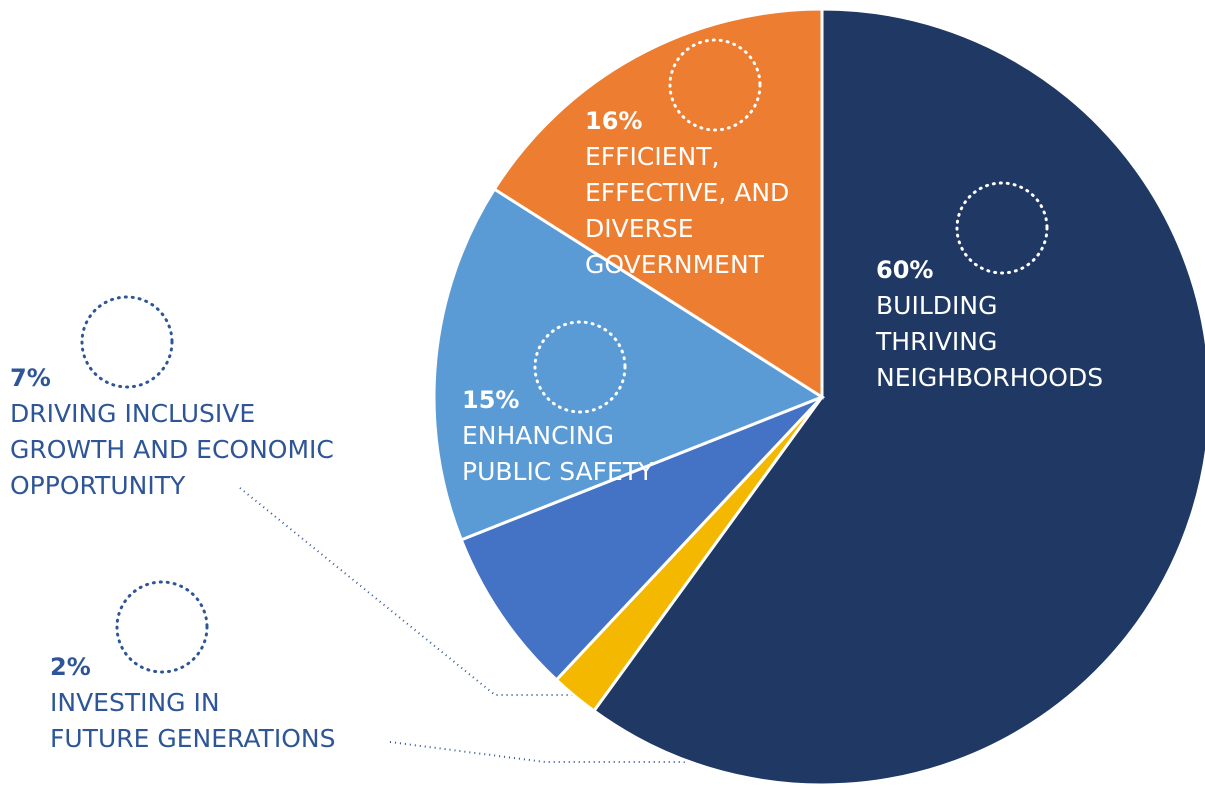 This screenshot has width=1205, height=789. What do you see at coordinates (905, 270) in the screenshot?
I see `value-label: 60%` at bounding box center [905, 270].